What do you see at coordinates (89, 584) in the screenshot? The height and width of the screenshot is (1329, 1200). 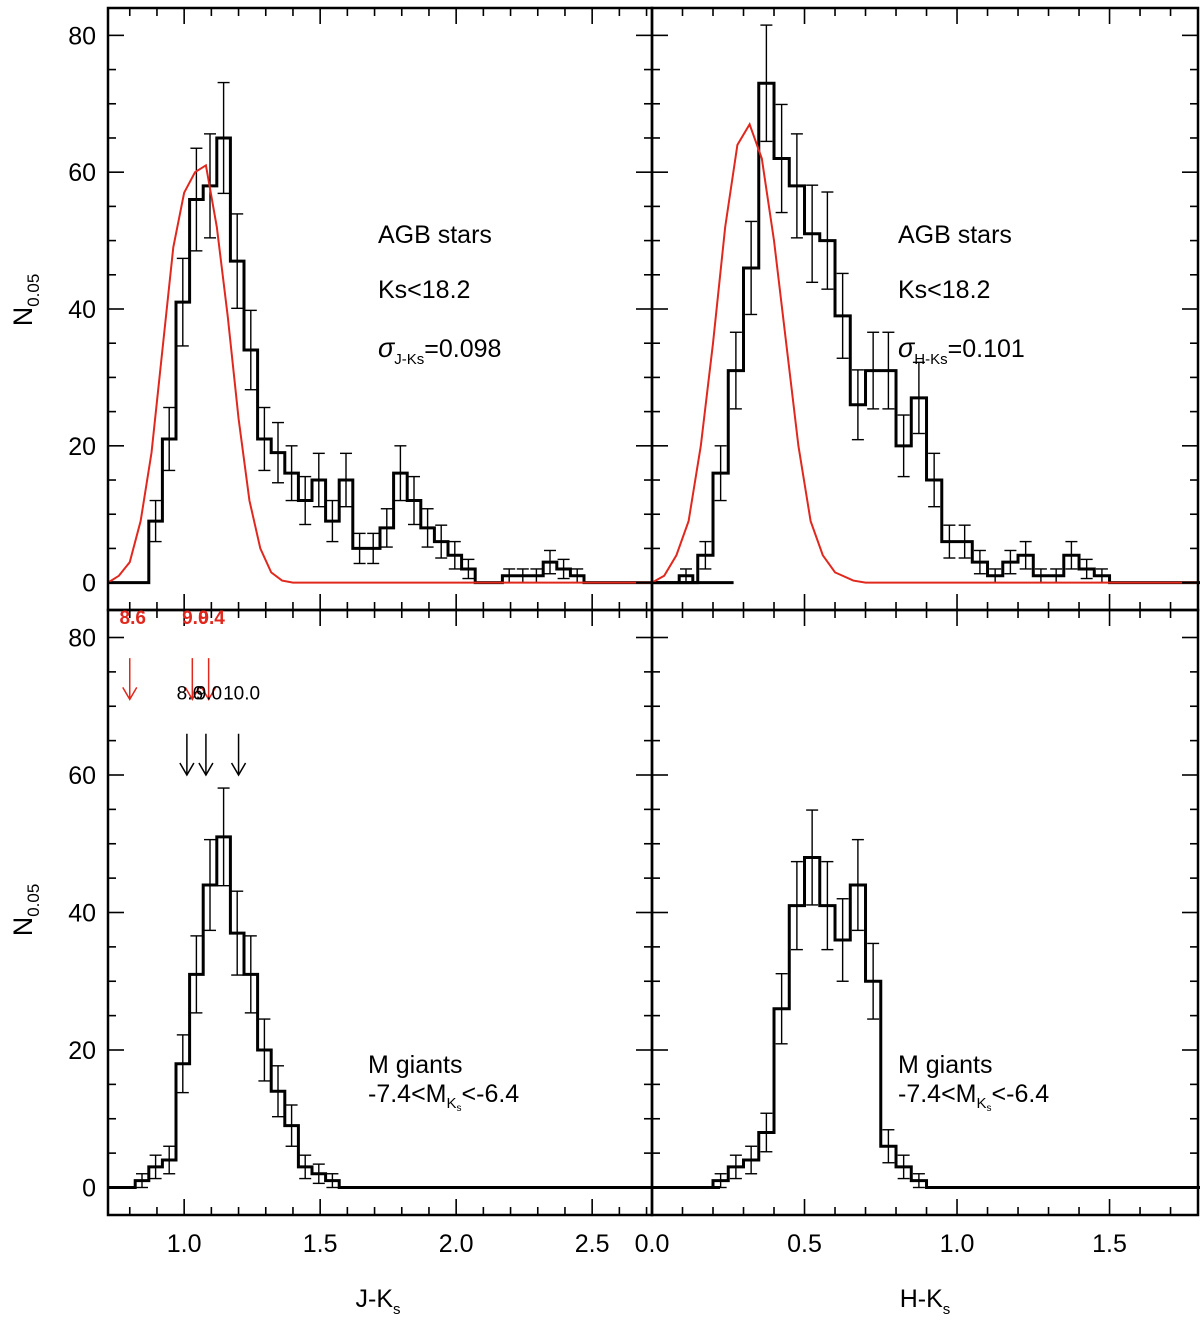 I see `top_left-y-tick-label: 0` at bounding box center [89, 584].